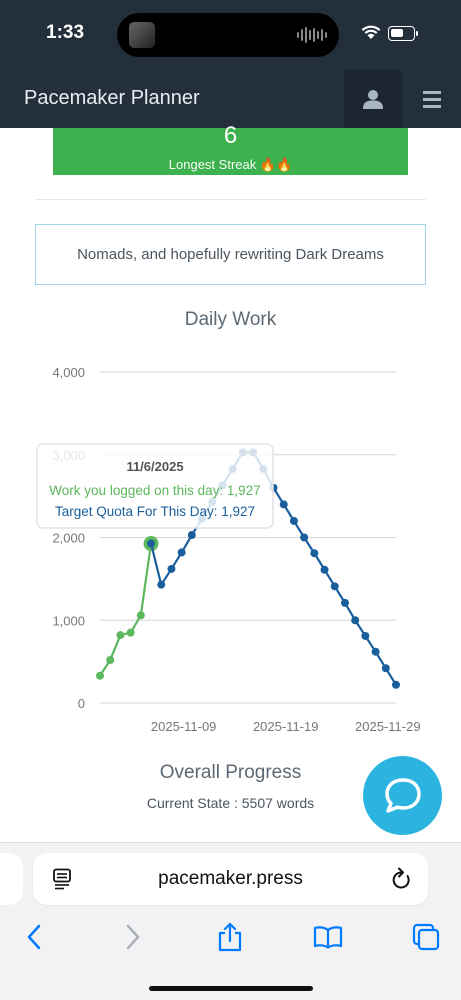 This screenshot has height=1000, width=461. I want to click on tabs-icon, so click(426, 937).